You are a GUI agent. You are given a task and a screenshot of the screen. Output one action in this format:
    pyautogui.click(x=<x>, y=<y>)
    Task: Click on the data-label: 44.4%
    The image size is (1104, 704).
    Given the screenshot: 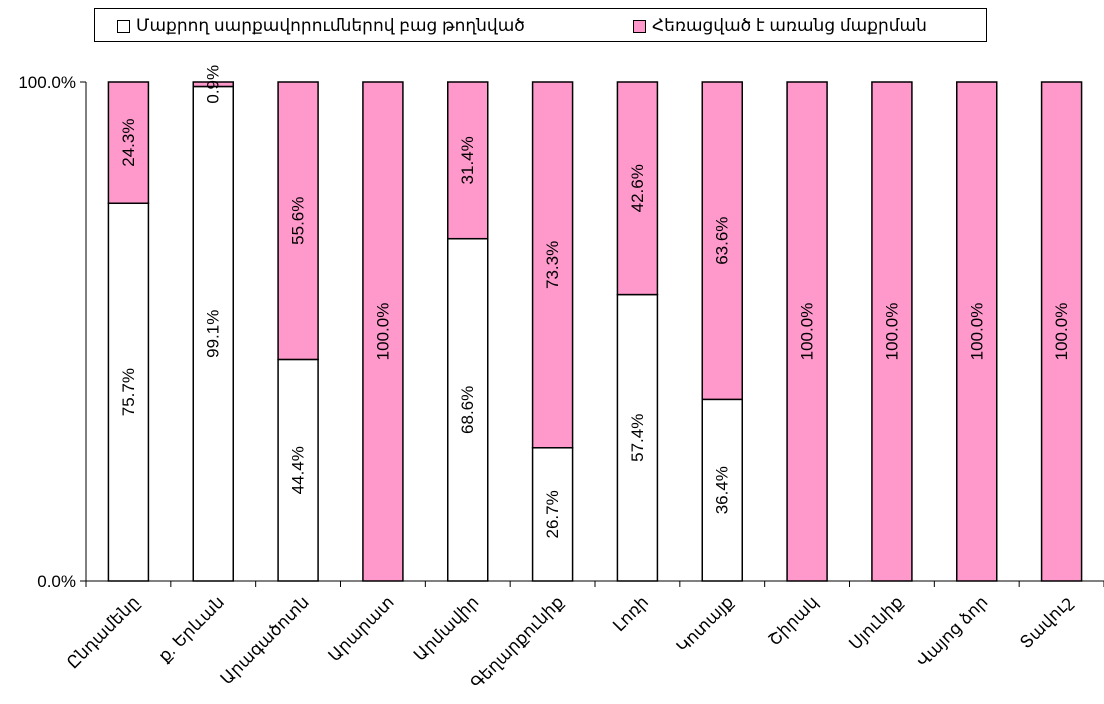 What is the action you would take?
    pyautogui.click(x=298, y=470)
    